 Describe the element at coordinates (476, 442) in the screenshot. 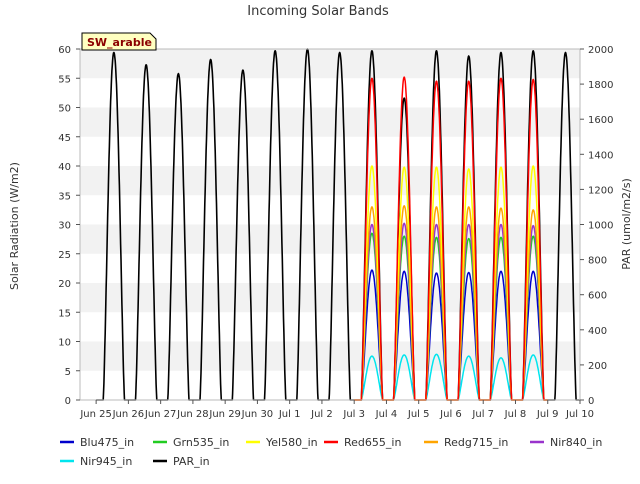

I see `legend-label: Redg715_in` at that location.